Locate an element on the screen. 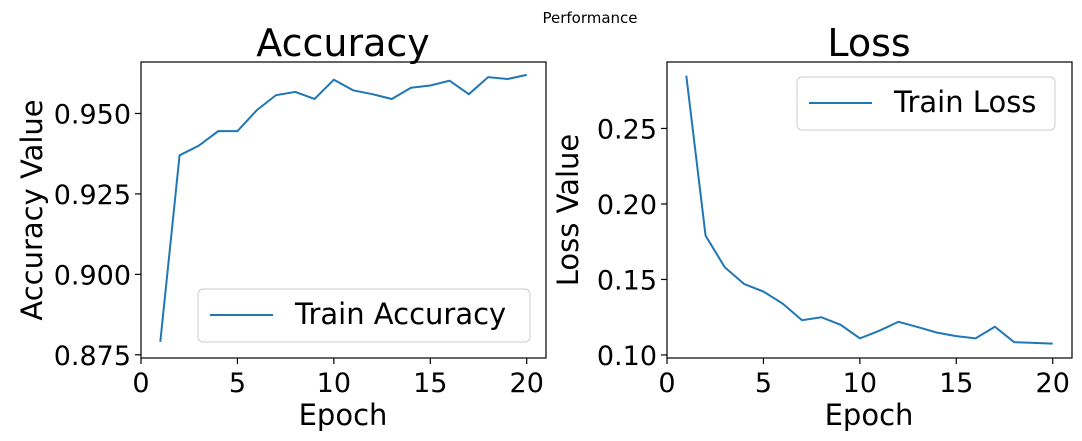  accuracy-y-tick-label: 0.950 is located at coordinates (92, 114).